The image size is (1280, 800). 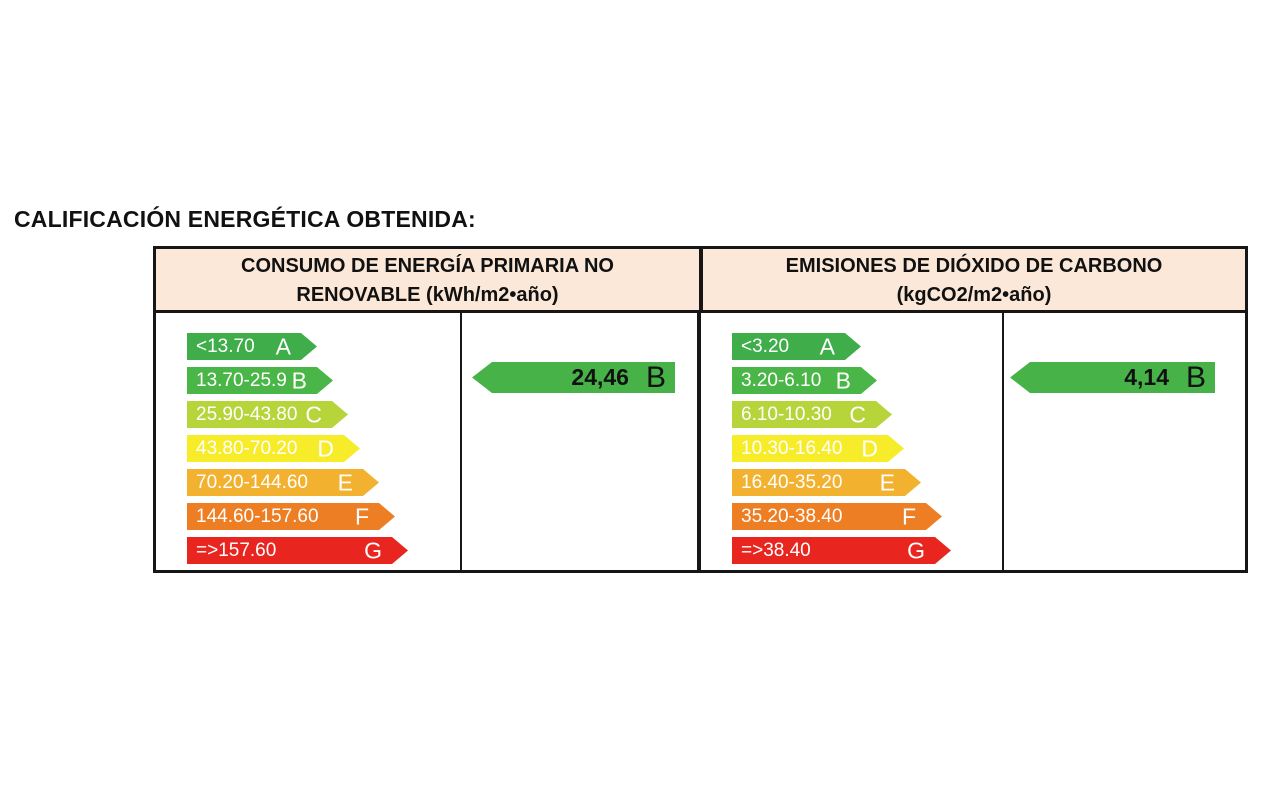 I want to click on rating-band-C: 6.10-10.30 C, so click(x=812, y=414).